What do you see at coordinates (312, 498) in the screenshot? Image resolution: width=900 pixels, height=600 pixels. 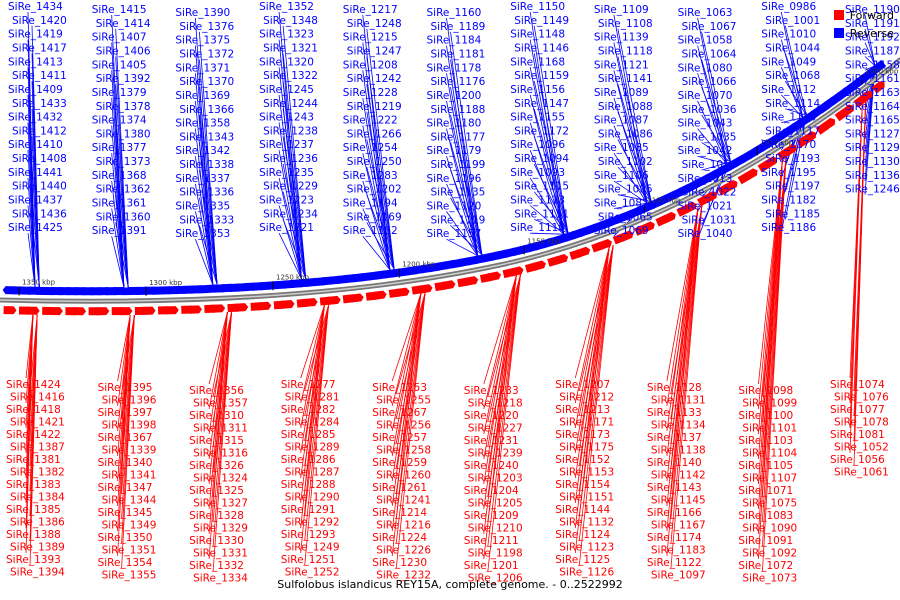 I see `forward-gene-label: SiRe_1290` at bounding box center [312, 498].